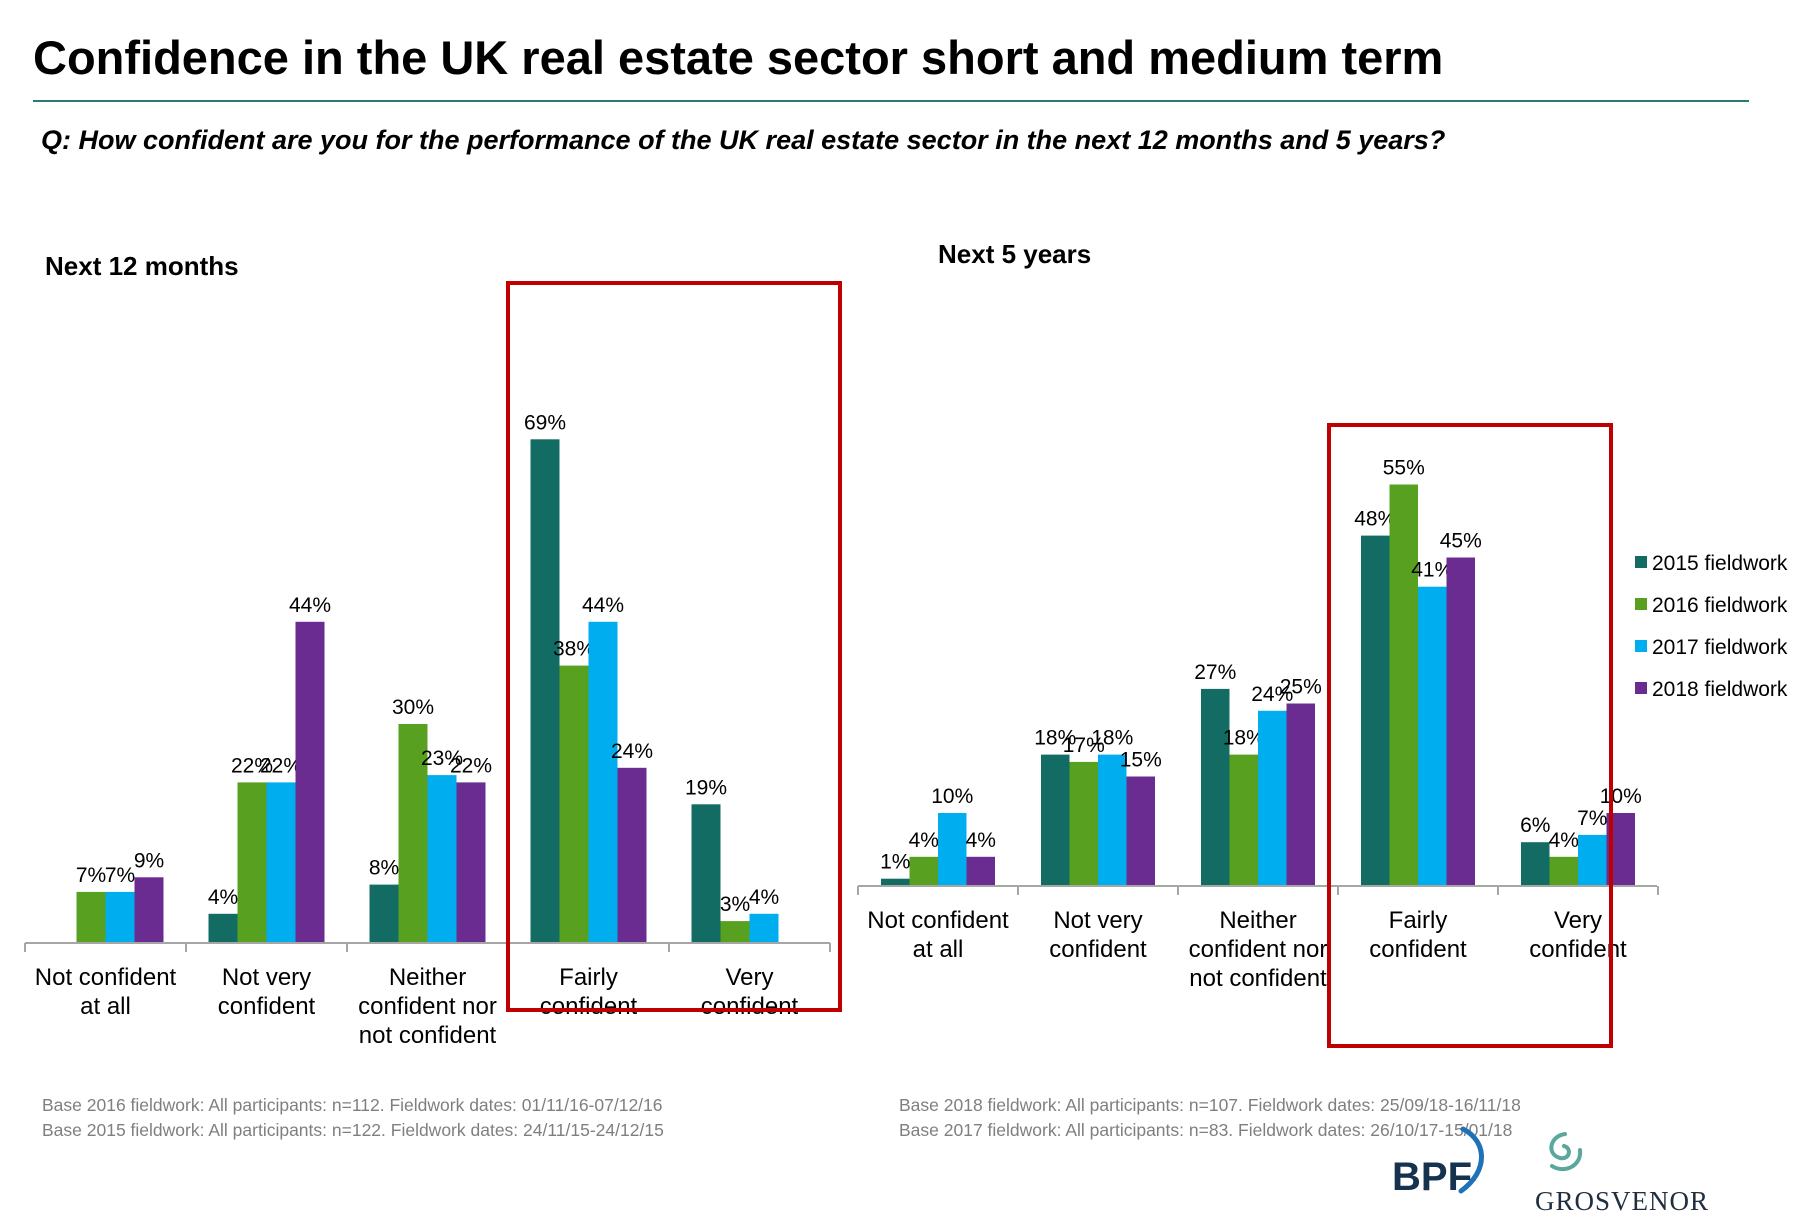  Describe the element at coordinates (266, 977) in the screenshot. I see `category-label-line: Not very` at that location.